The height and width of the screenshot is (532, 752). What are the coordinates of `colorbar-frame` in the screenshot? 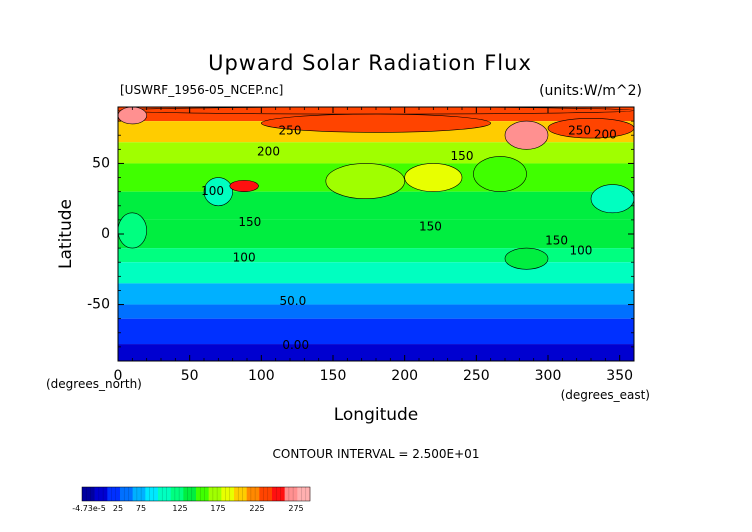 It's located at (196, 494).